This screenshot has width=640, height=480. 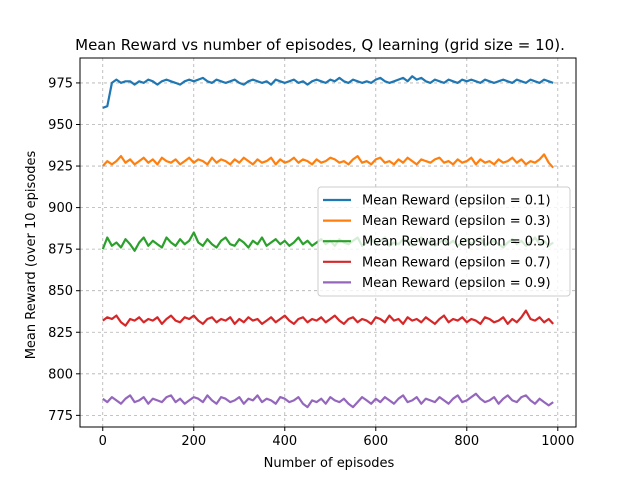 I want to click on y-tick-label: 950, so click(x=60, y=125).